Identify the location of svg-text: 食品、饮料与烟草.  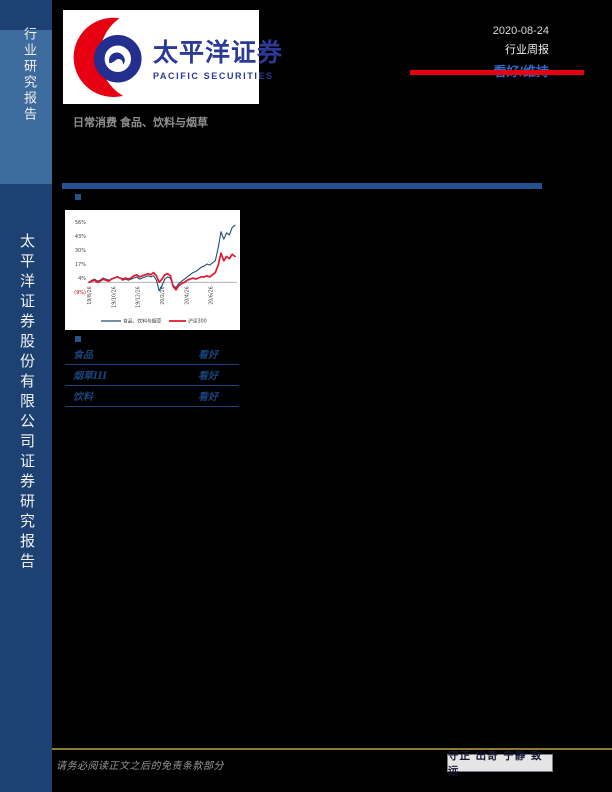
(142, 321).